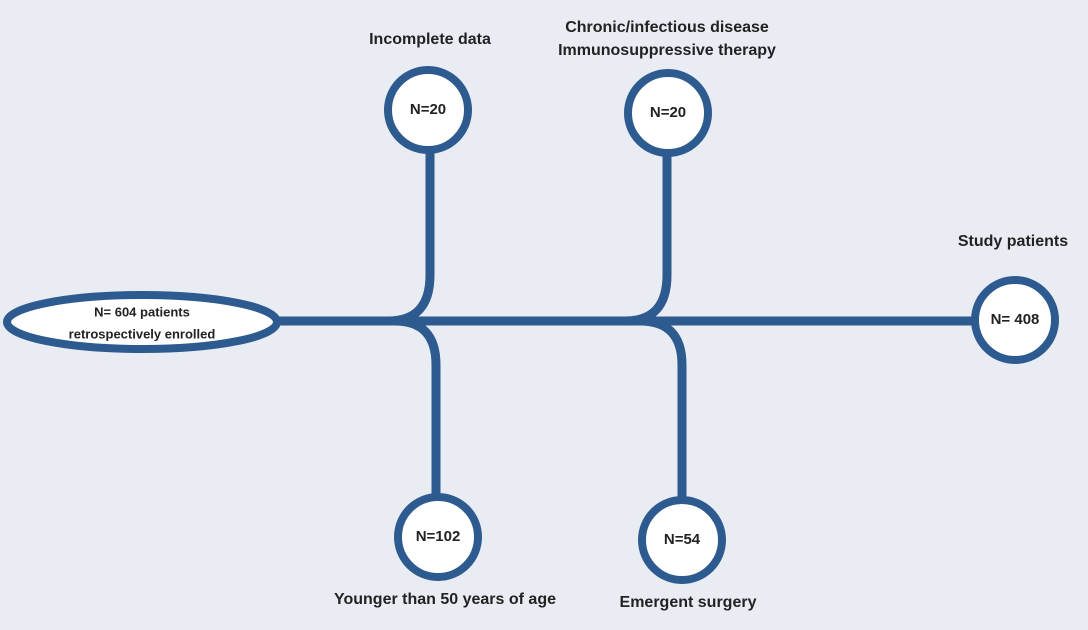 The image size is (1088, 630). What do you see at coordinates (430, 39) in the screenshot?
I see `label: Incomplete data` at bounding box center [430, 39].